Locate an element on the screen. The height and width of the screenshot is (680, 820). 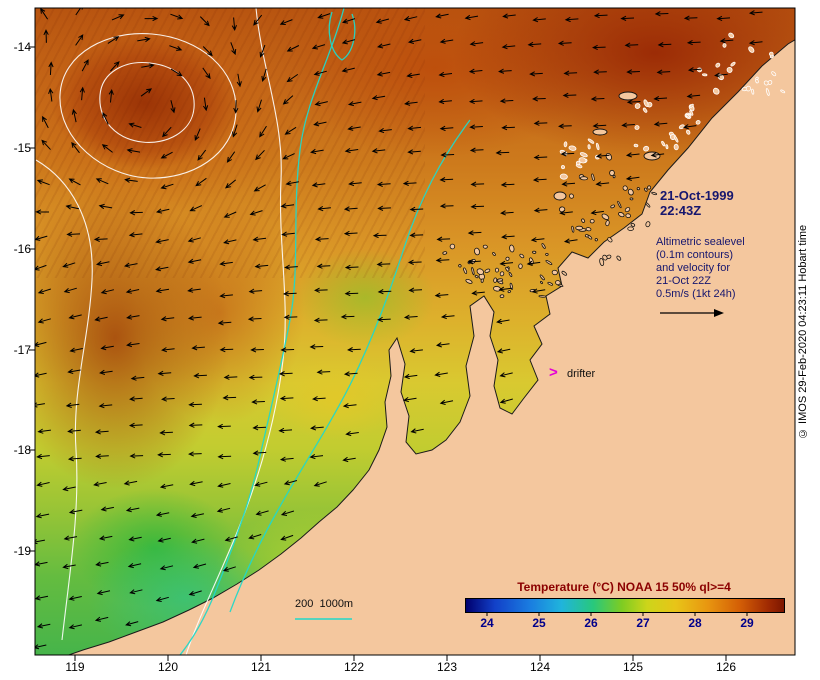
x-axis-tick-label: 120 is located at coordinates (168, 667).